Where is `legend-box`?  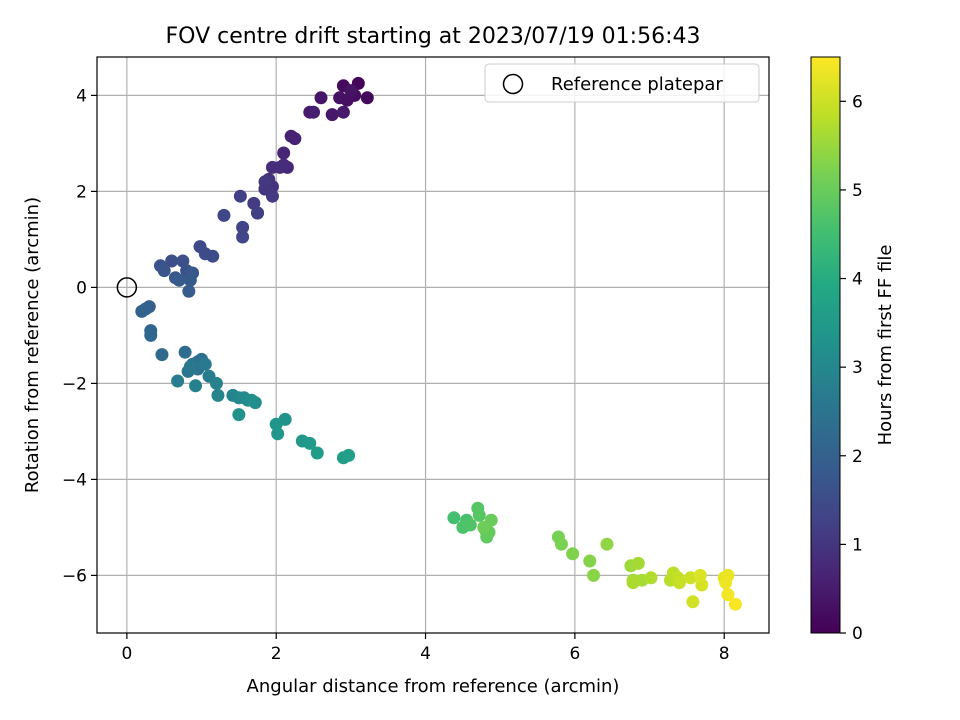
legend-box is located at coordinates (622, 83).